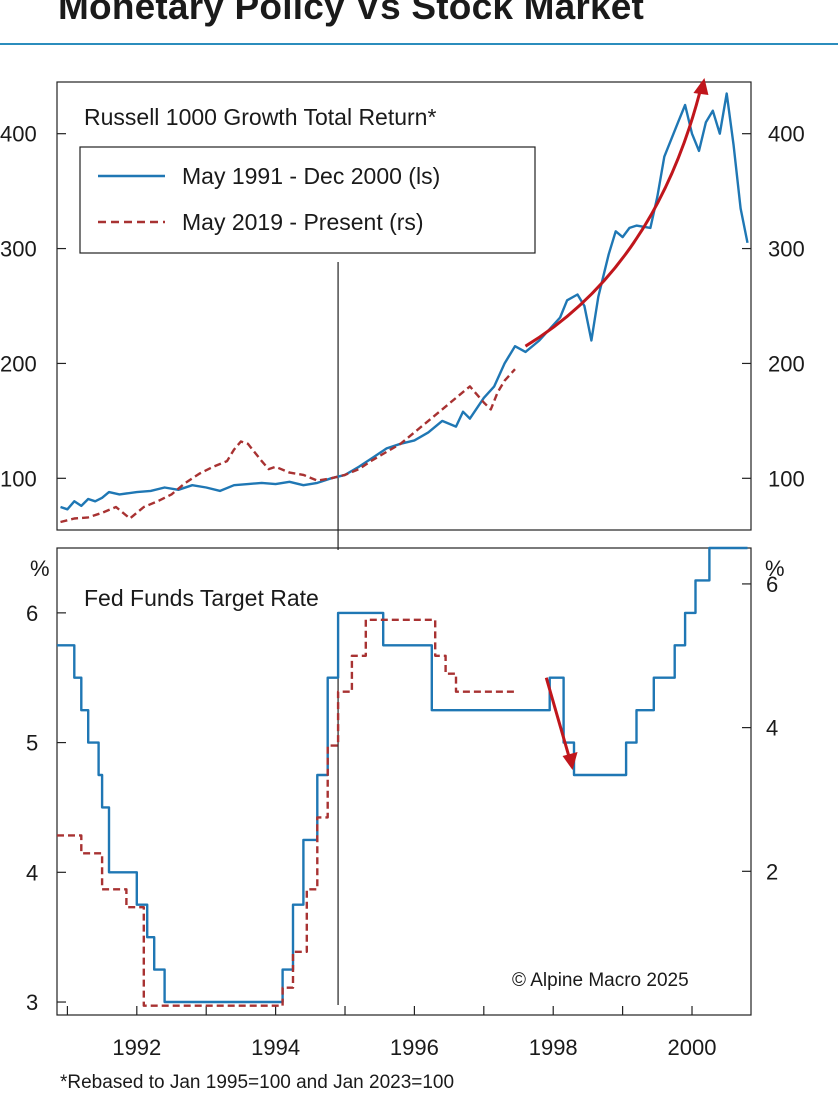  Describe the element at coordinates (311, 176) in the screenshot. I see `legend-label-1991: May 1991 - Dec 2000 (ls)` at that location.